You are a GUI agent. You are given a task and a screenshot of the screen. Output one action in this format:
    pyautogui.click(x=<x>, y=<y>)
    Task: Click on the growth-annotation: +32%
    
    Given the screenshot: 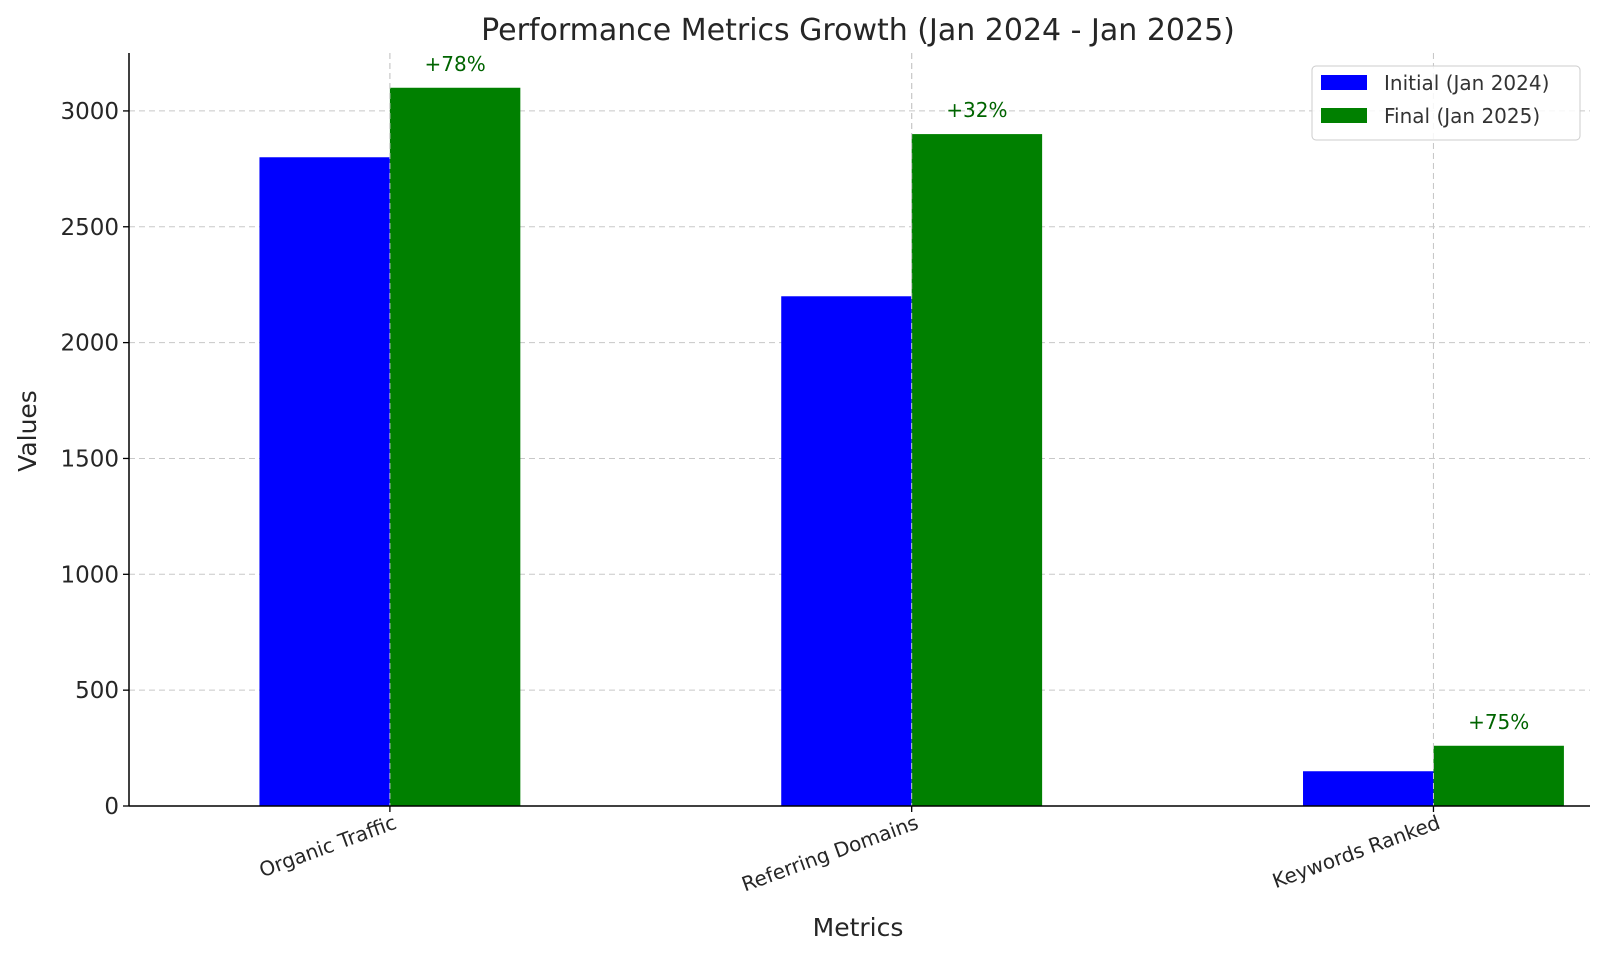 What is the action you would take?
    pyautogui.click(x=976, y=110)
    